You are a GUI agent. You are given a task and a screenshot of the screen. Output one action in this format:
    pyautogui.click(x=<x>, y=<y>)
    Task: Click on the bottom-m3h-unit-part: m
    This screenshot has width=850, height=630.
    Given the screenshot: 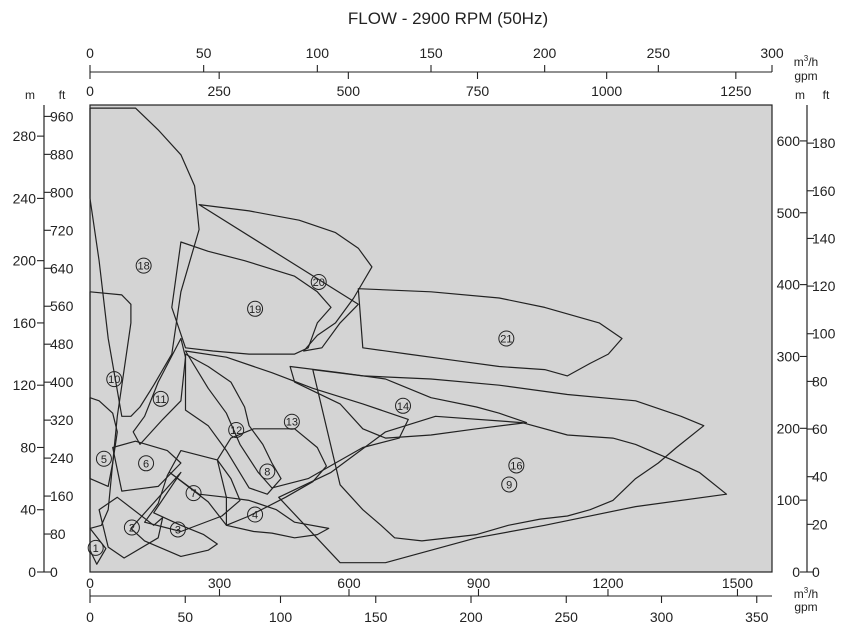 What is the action you would take?
    pyautogui.click(x=799, y=594)
    